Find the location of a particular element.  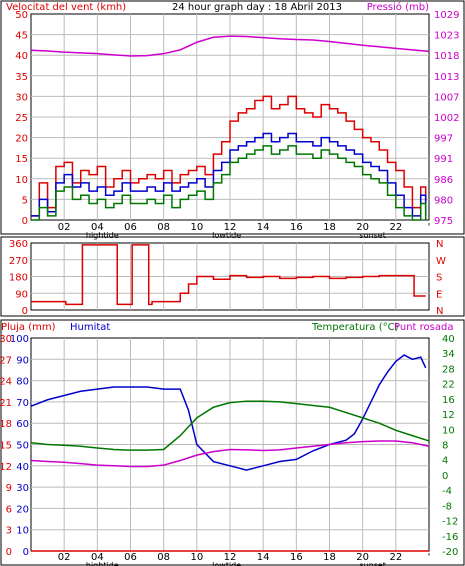

temperature-tick-label: 8 is located at coordinates (445, 446).